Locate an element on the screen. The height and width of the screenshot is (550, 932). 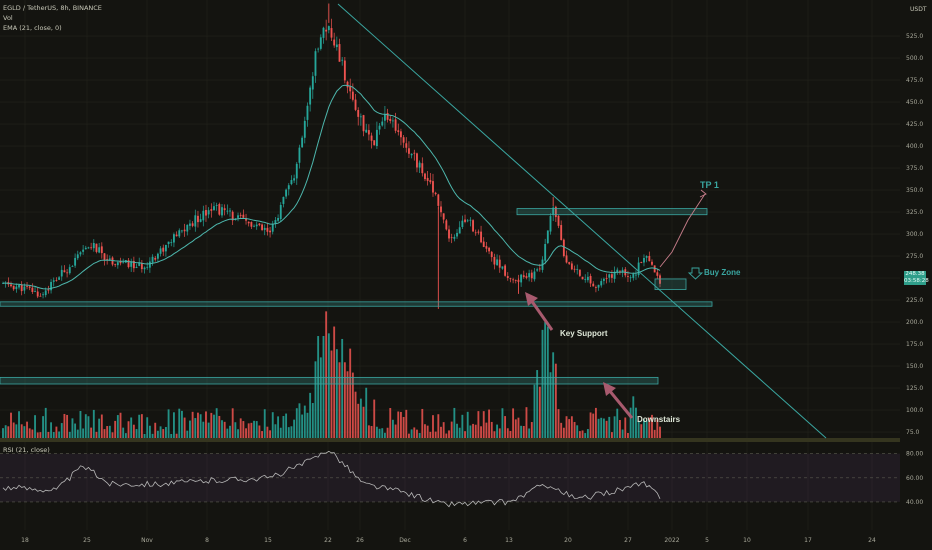
key-support-label: Key Support is located at coordinates (584, 333).